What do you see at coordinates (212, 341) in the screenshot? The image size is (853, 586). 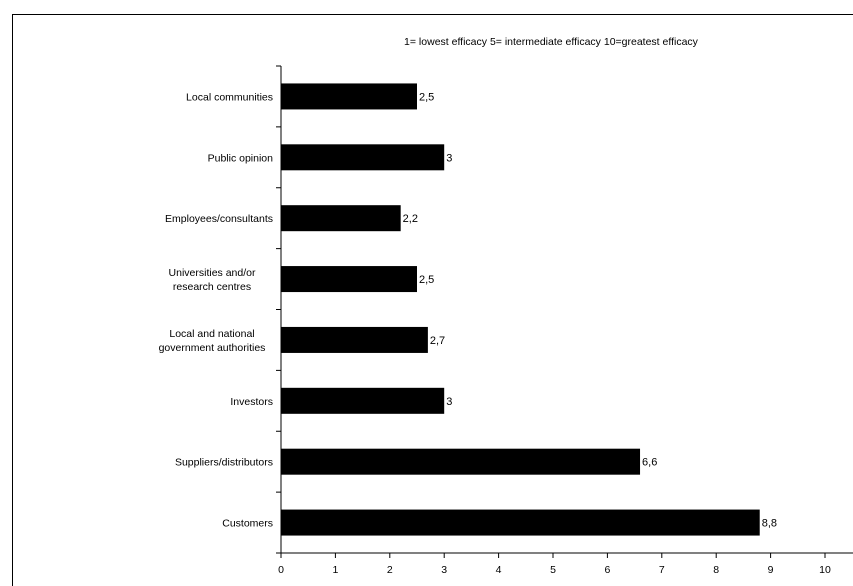 I see `category-label: Local and national government authorities` at bounding box center [212, 341].